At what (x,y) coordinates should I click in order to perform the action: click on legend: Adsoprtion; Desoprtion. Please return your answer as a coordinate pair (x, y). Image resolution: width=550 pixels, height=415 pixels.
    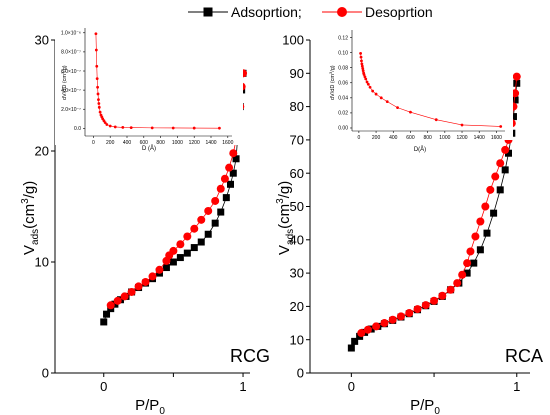
    Looking at the image, I should click on (310, 12).